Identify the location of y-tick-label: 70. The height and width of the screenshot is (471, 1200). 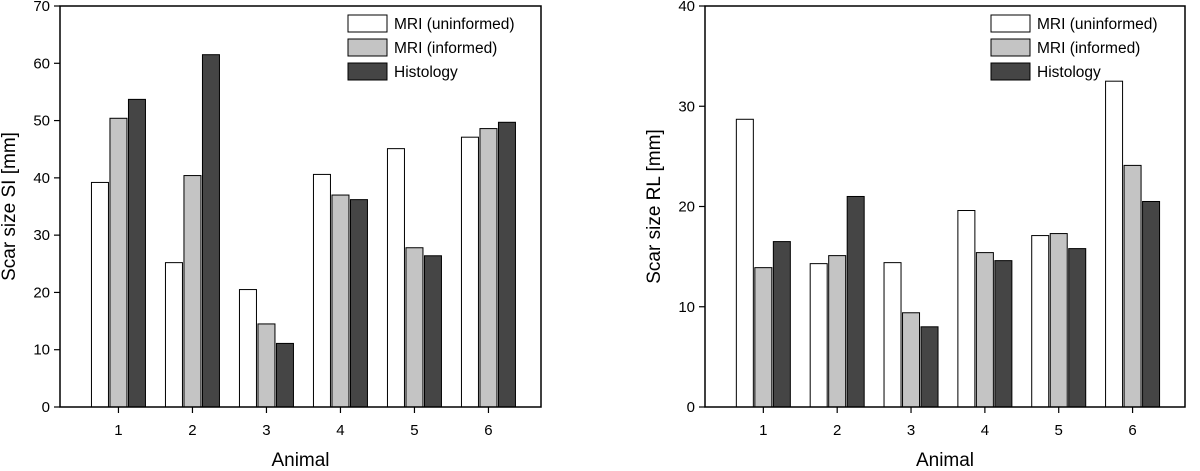
(41, 7).